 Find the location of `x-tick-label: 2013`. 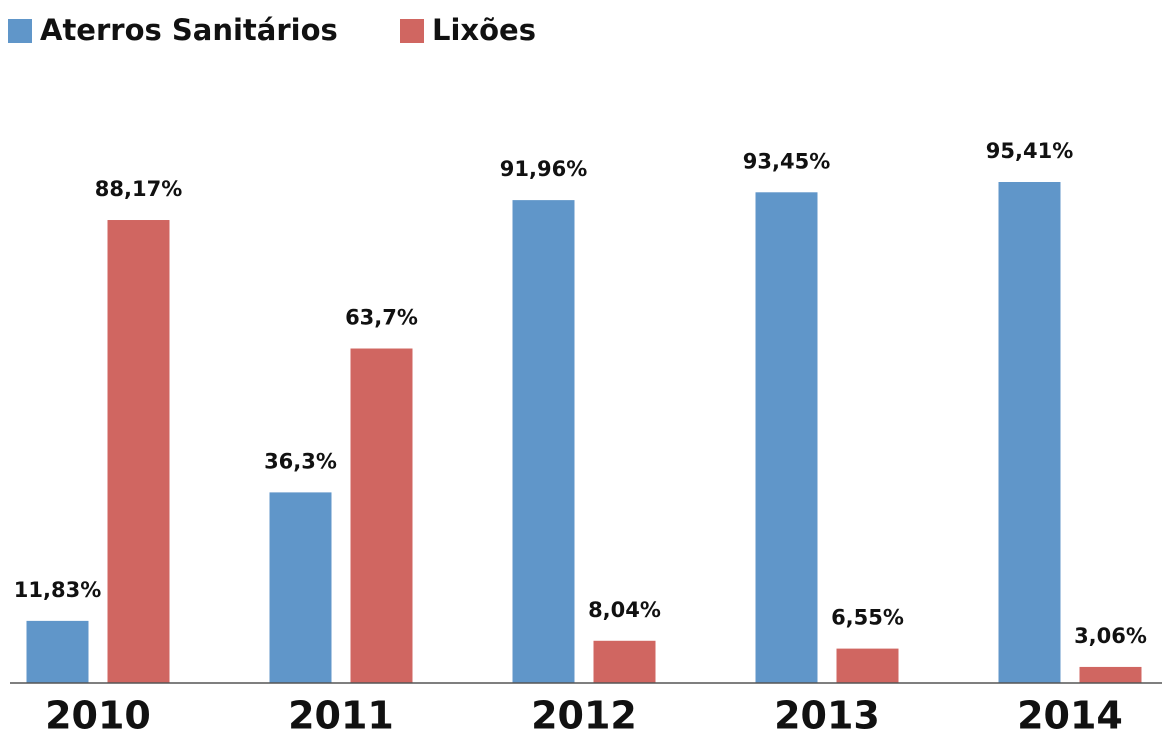

x-tick-label: 2013 is located at coordinates (827, 713).